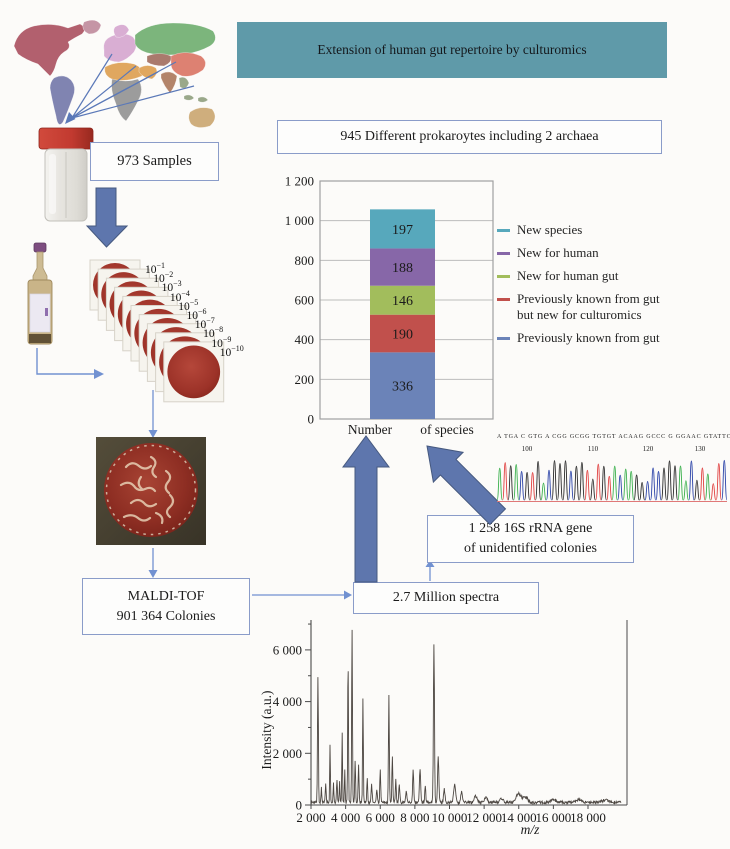 This screenshot has width=730, height=849. I want to click on rrna-line2: of unidentified colonies, so click(530, 548).